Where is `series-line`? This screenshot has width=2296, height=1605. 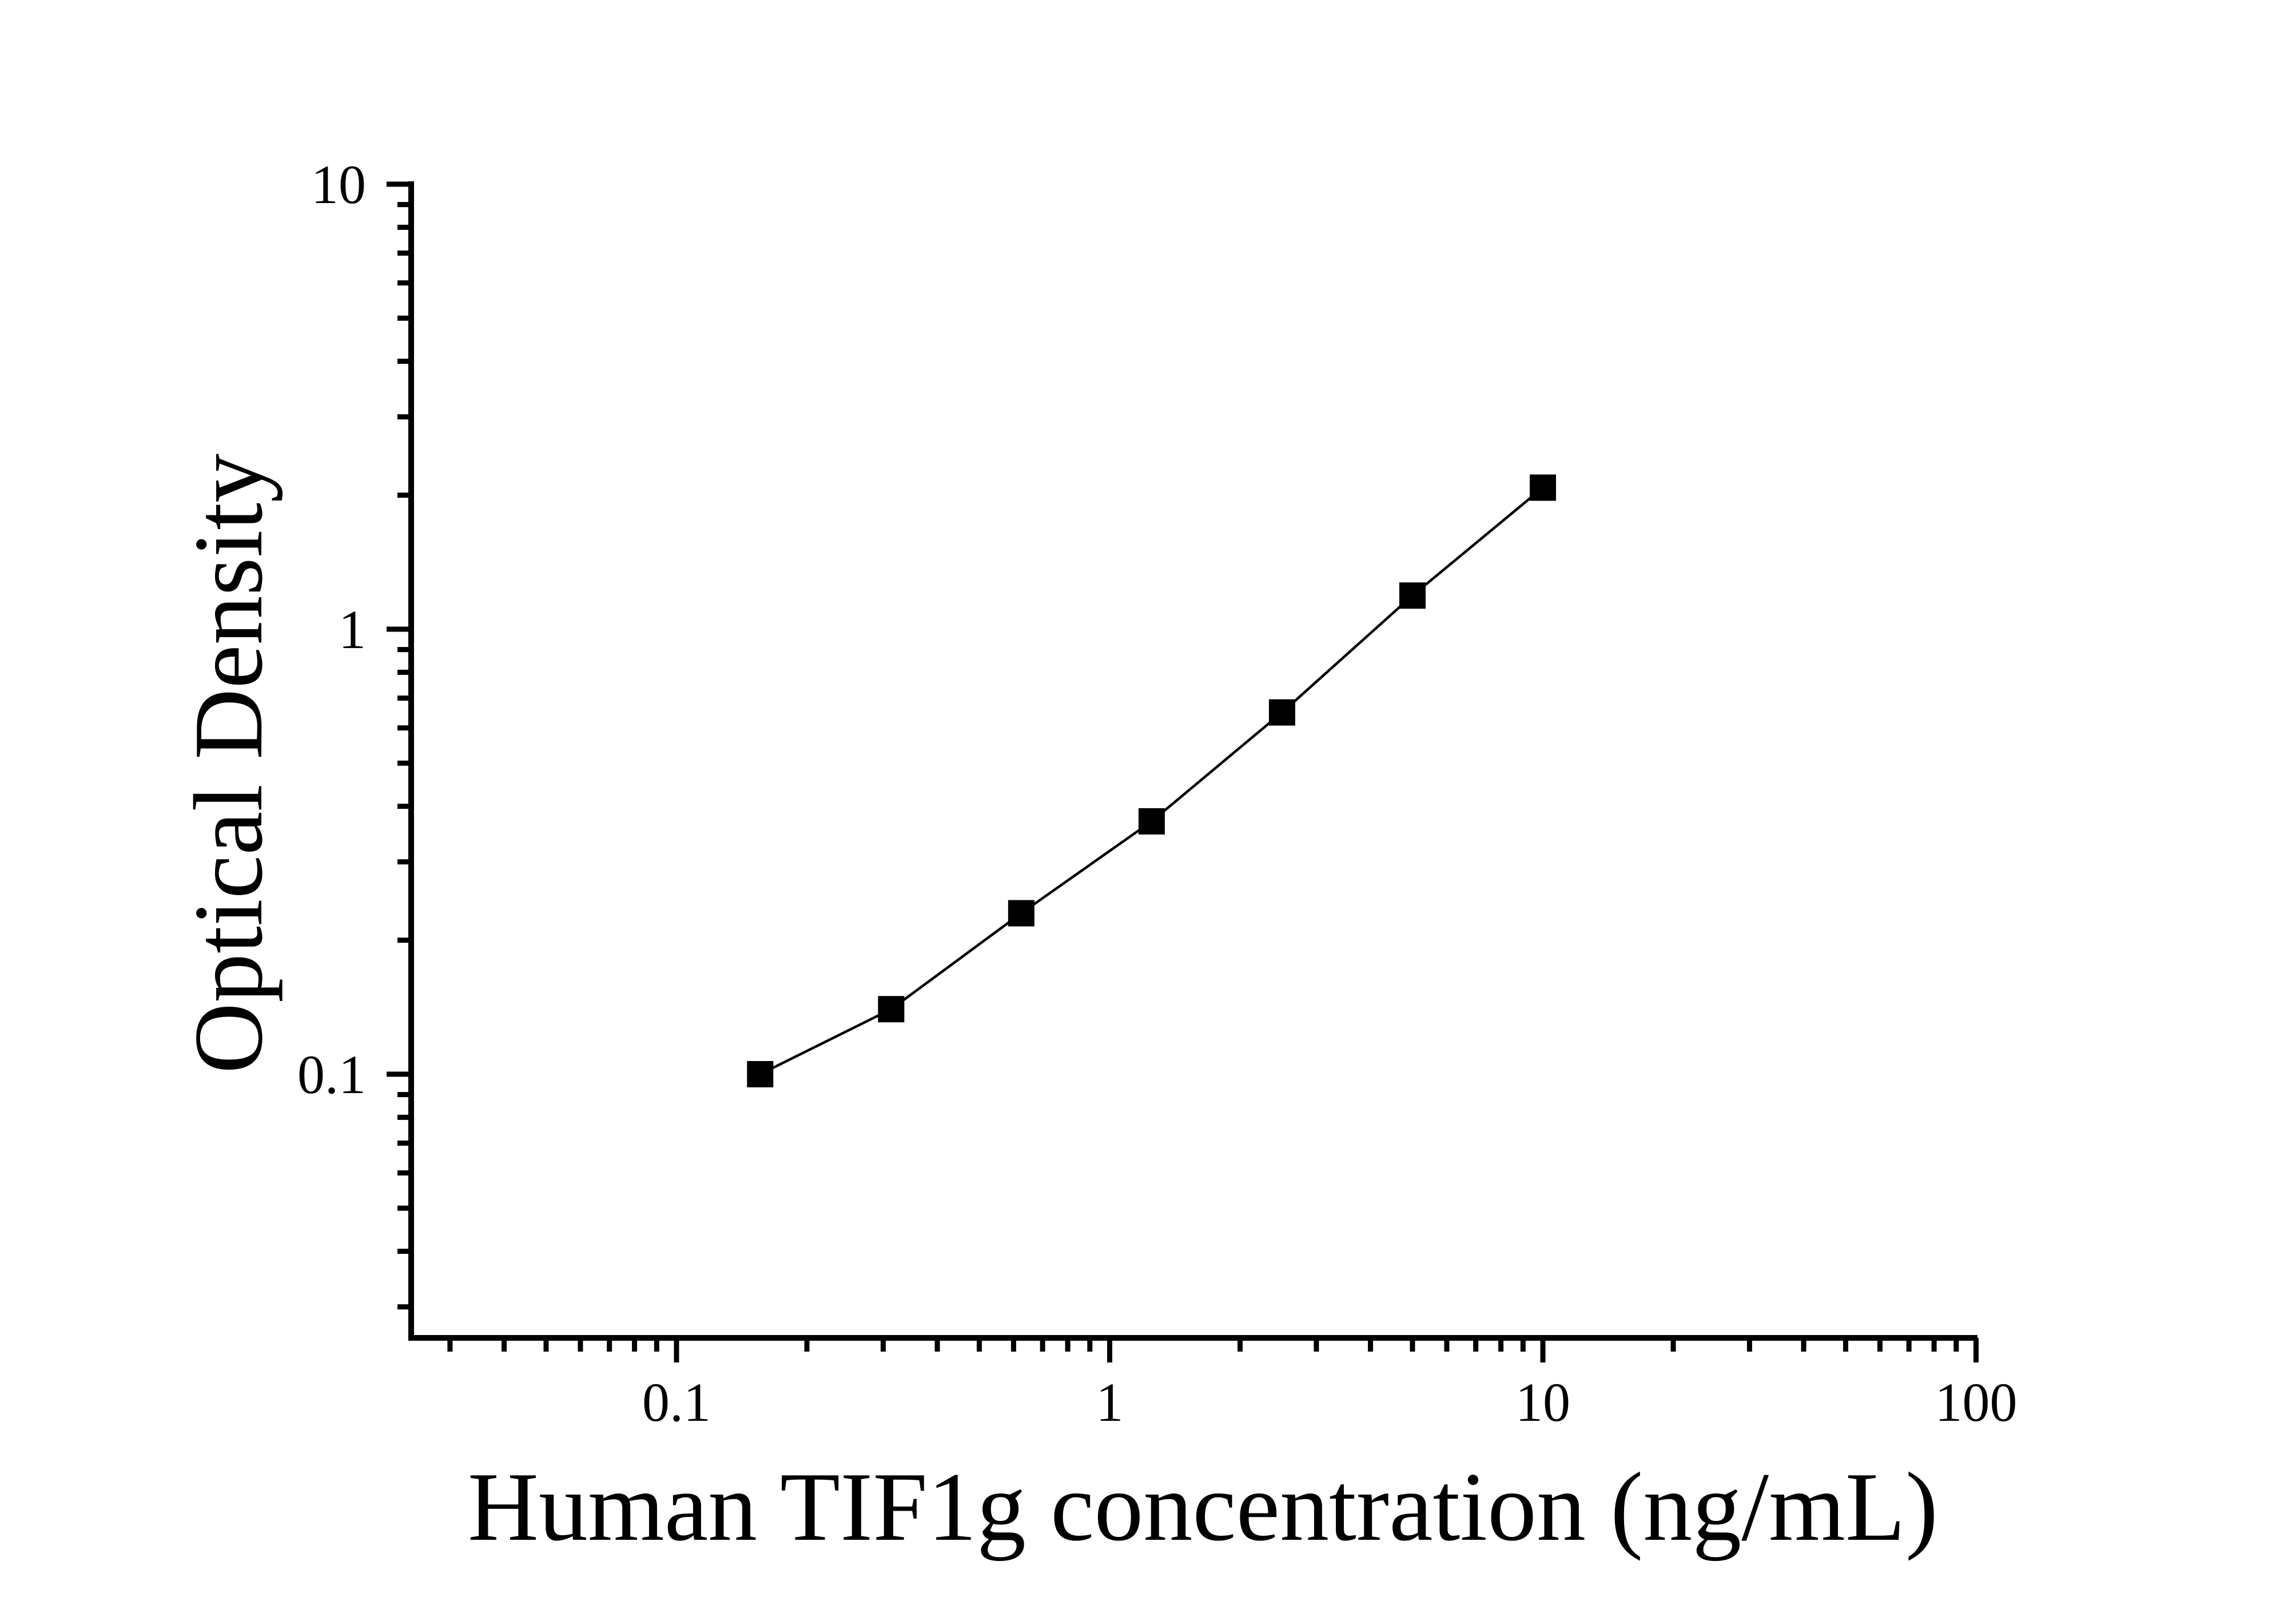
series-line is located at coordinates (1152, 781).